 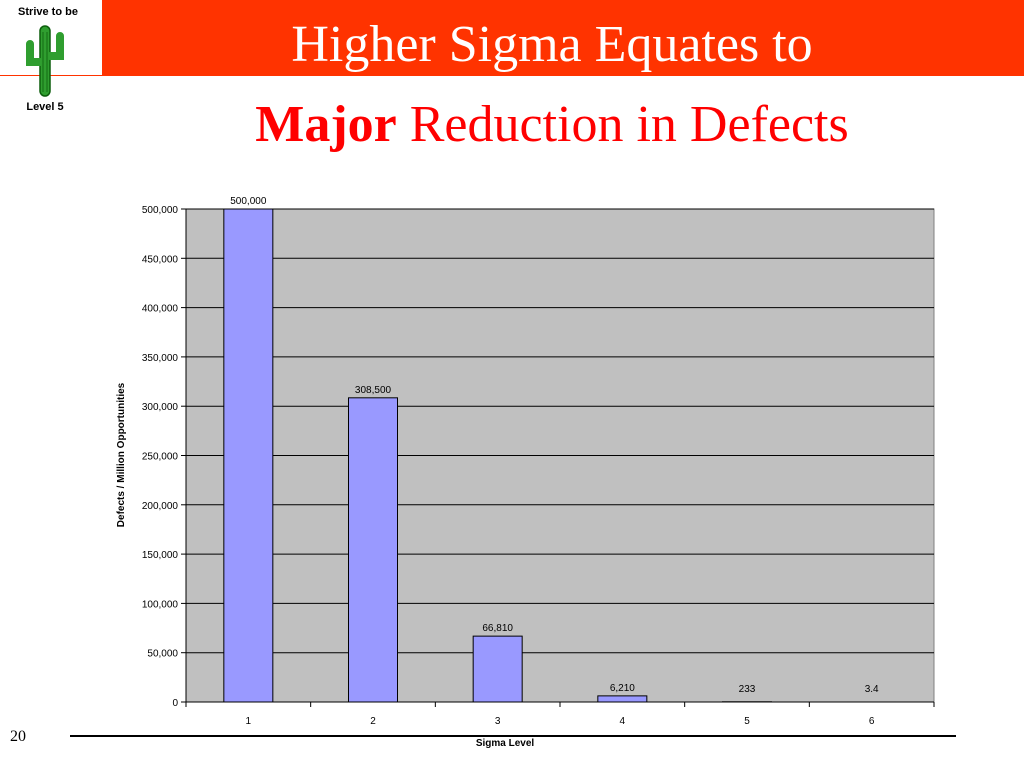 What do you see at coordinates (747, 689) in the screenshot?
I see `data-label: 233` at bounding box center [747, 689].